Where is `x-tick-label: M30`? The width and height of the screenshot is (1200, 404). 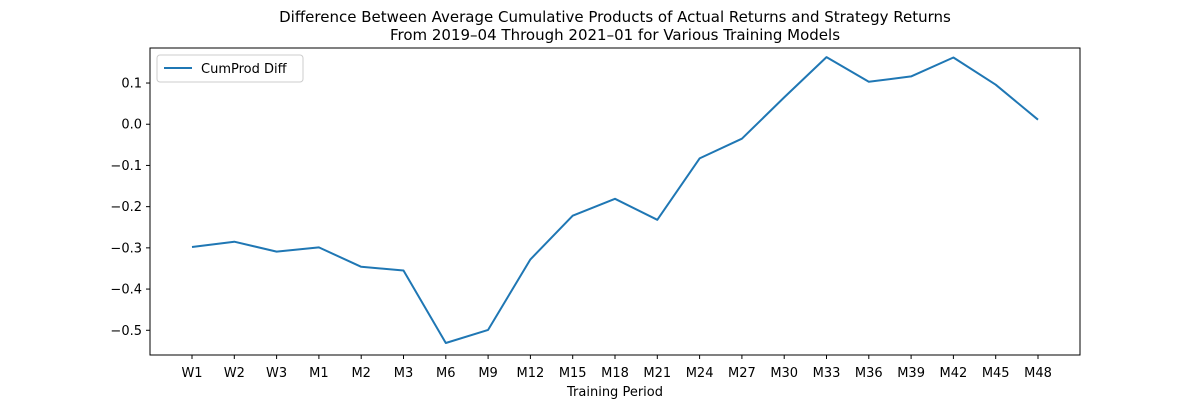
x-tick-label: M30 is located at coordinates (784, 373).